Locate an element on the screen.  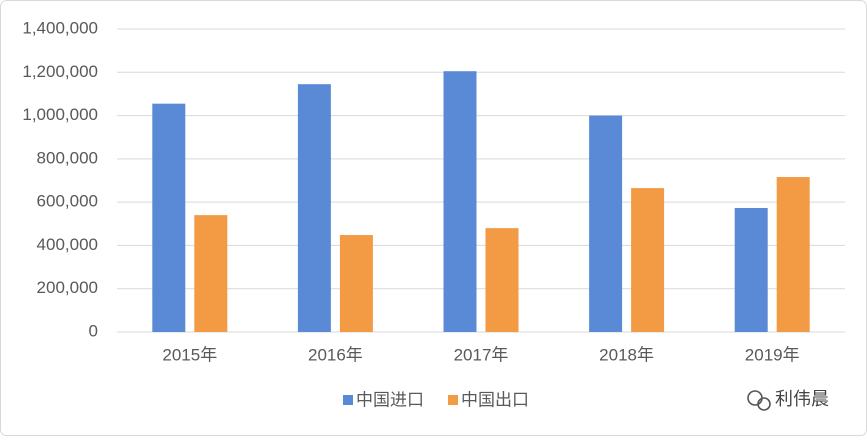
watermark: 利伟晨 is located at coordinates (802, 399).